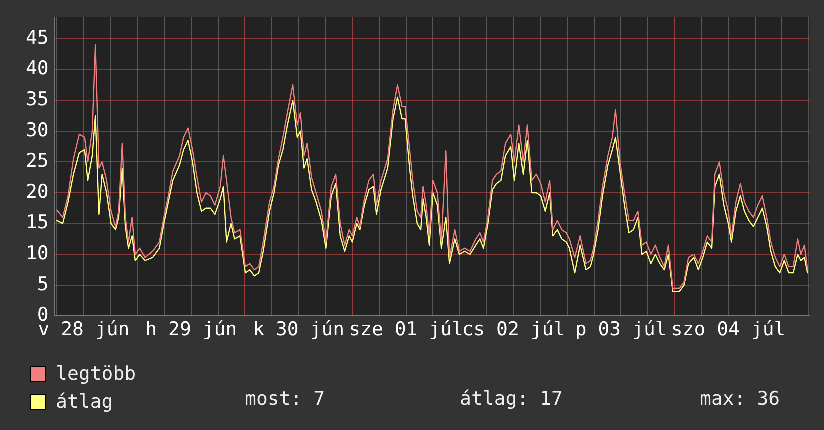 The height and width of the screenshot is (430, 824). I want to click on text: max: 36, so click(740, 399).